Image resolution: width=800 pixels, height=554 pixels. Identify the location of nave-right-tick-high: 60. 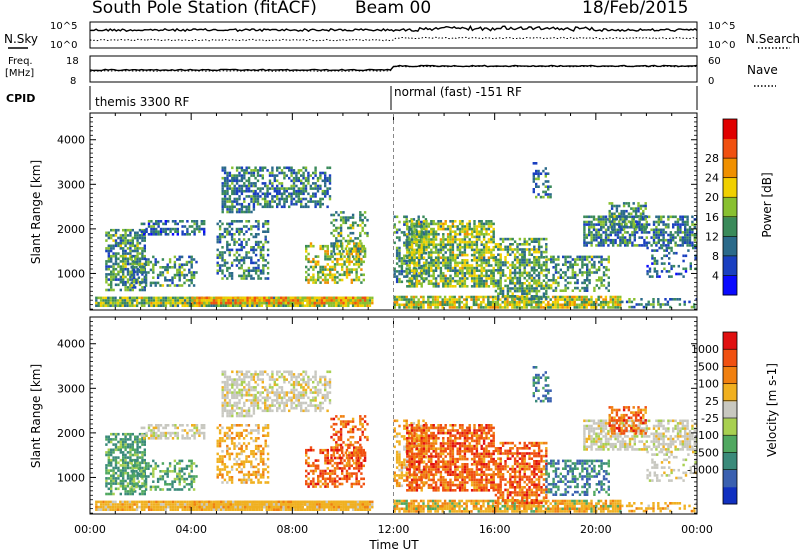
(714, 61).